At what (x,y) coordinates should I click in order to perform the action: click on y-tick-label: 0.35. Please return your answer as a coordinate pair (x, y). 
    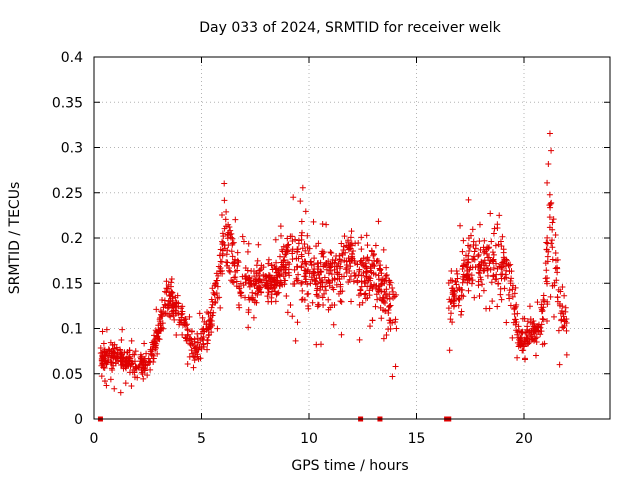
    Looking at the image, I should click on (67, 103).